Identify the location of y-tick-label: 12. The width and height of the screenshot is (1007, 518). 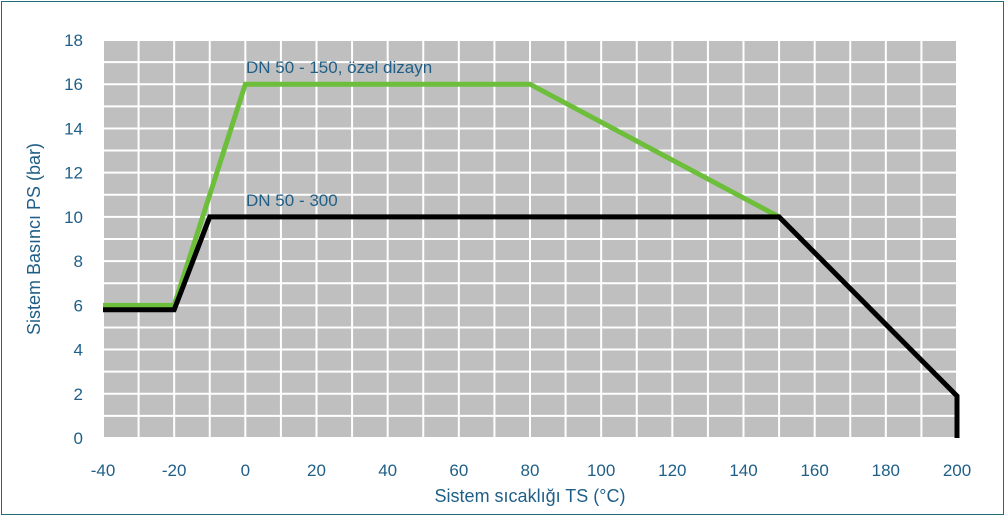
(73, 173).